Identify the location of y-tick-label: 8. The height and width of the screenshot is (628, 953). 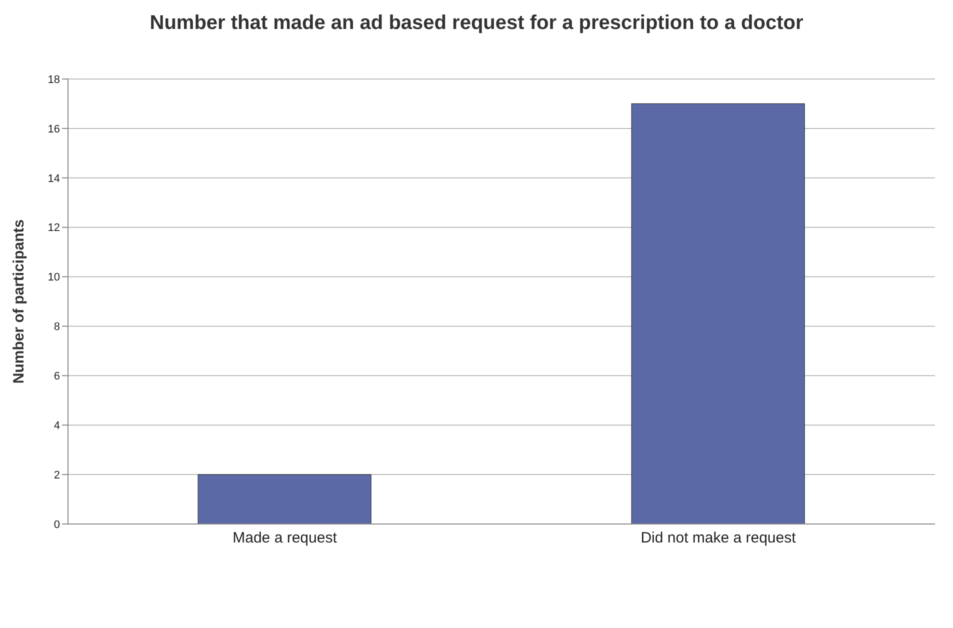
(57, 327).